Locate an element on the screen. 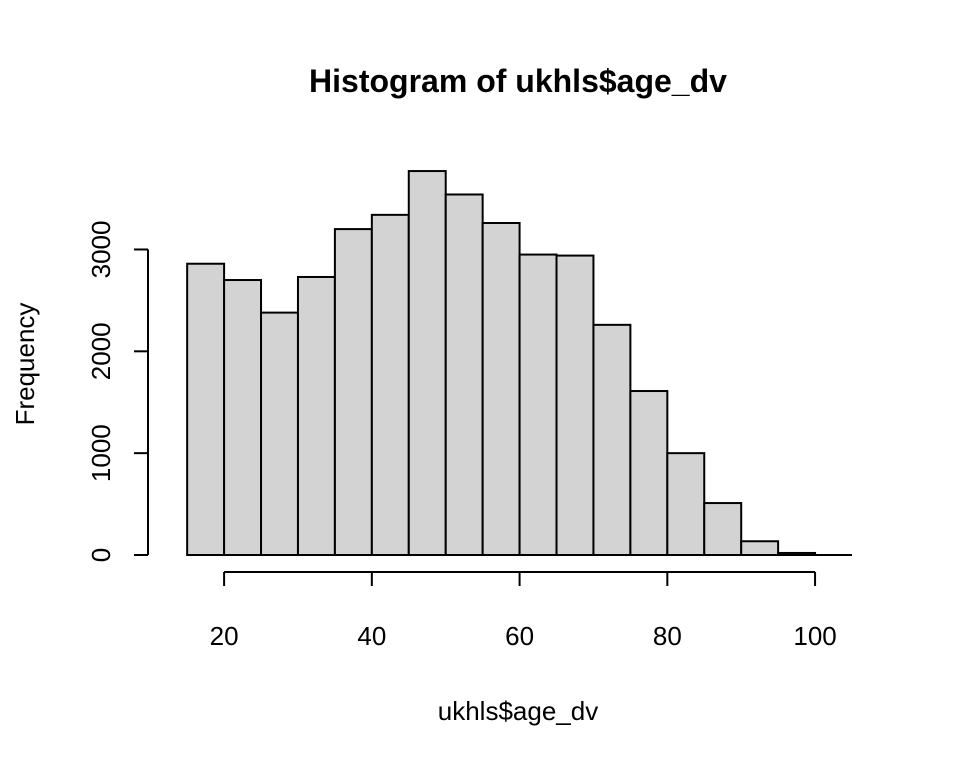 The height and width of the screenshot is (768, 960). y-tick-label: 2000 is located at coordinates (101, 351).